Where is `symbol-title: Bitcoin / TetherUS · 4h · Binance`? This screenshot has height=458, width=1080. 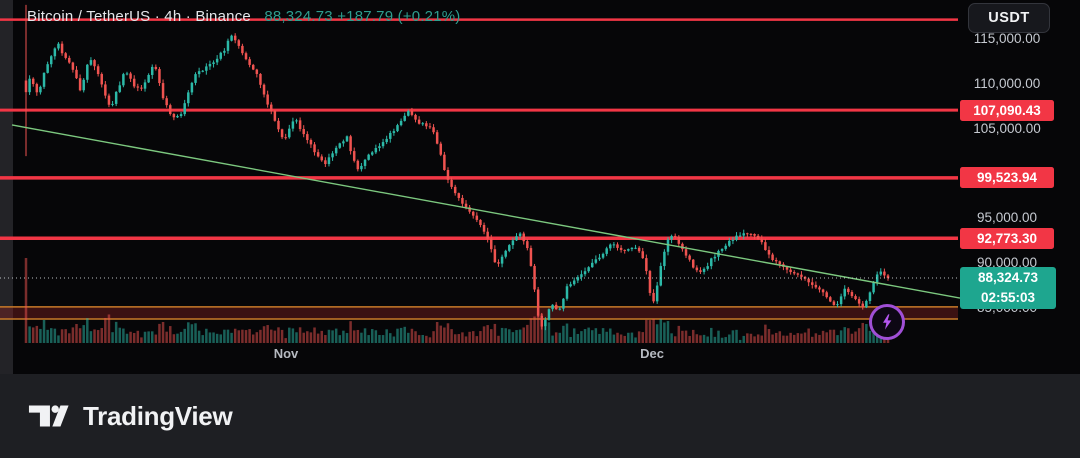
symbol-title: Bitcoin / TetherUS · 4h · Binance is located at coordinates (139, 16).